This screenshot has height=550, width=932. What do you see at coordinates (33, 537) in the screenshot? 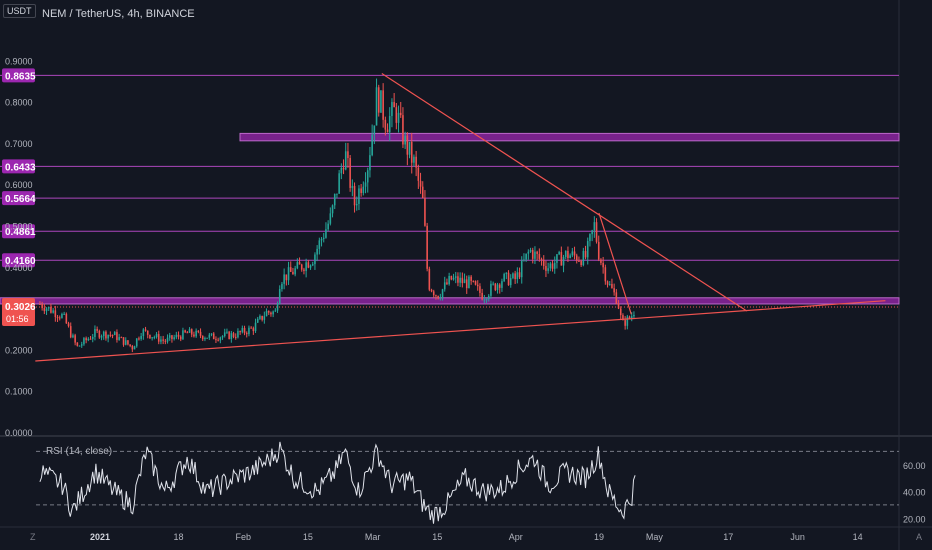
I see `timezone-button: Z` at bounding box center [33, 537].